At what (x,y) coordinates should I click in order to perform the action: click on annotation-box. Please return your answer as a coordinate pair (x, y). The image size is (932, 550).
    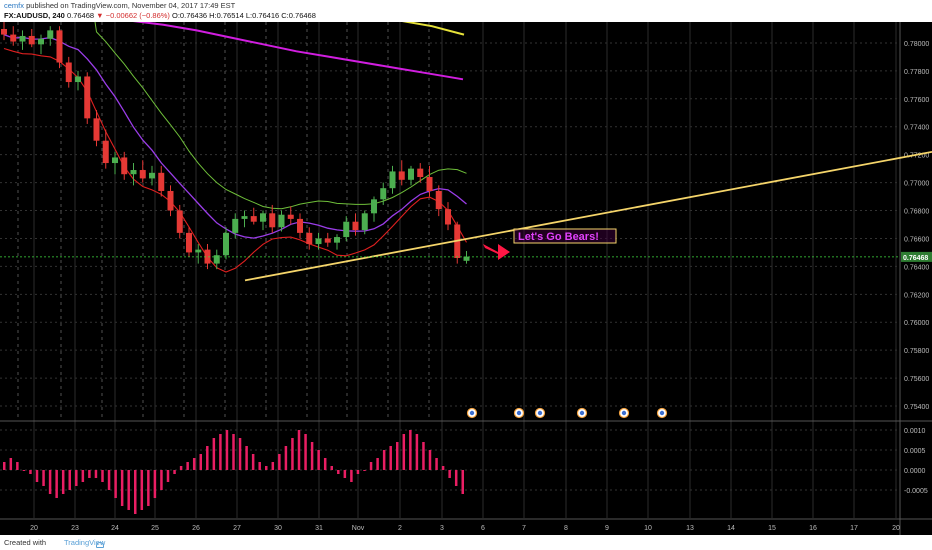
    Looking at the image, I should click on (565, 236).